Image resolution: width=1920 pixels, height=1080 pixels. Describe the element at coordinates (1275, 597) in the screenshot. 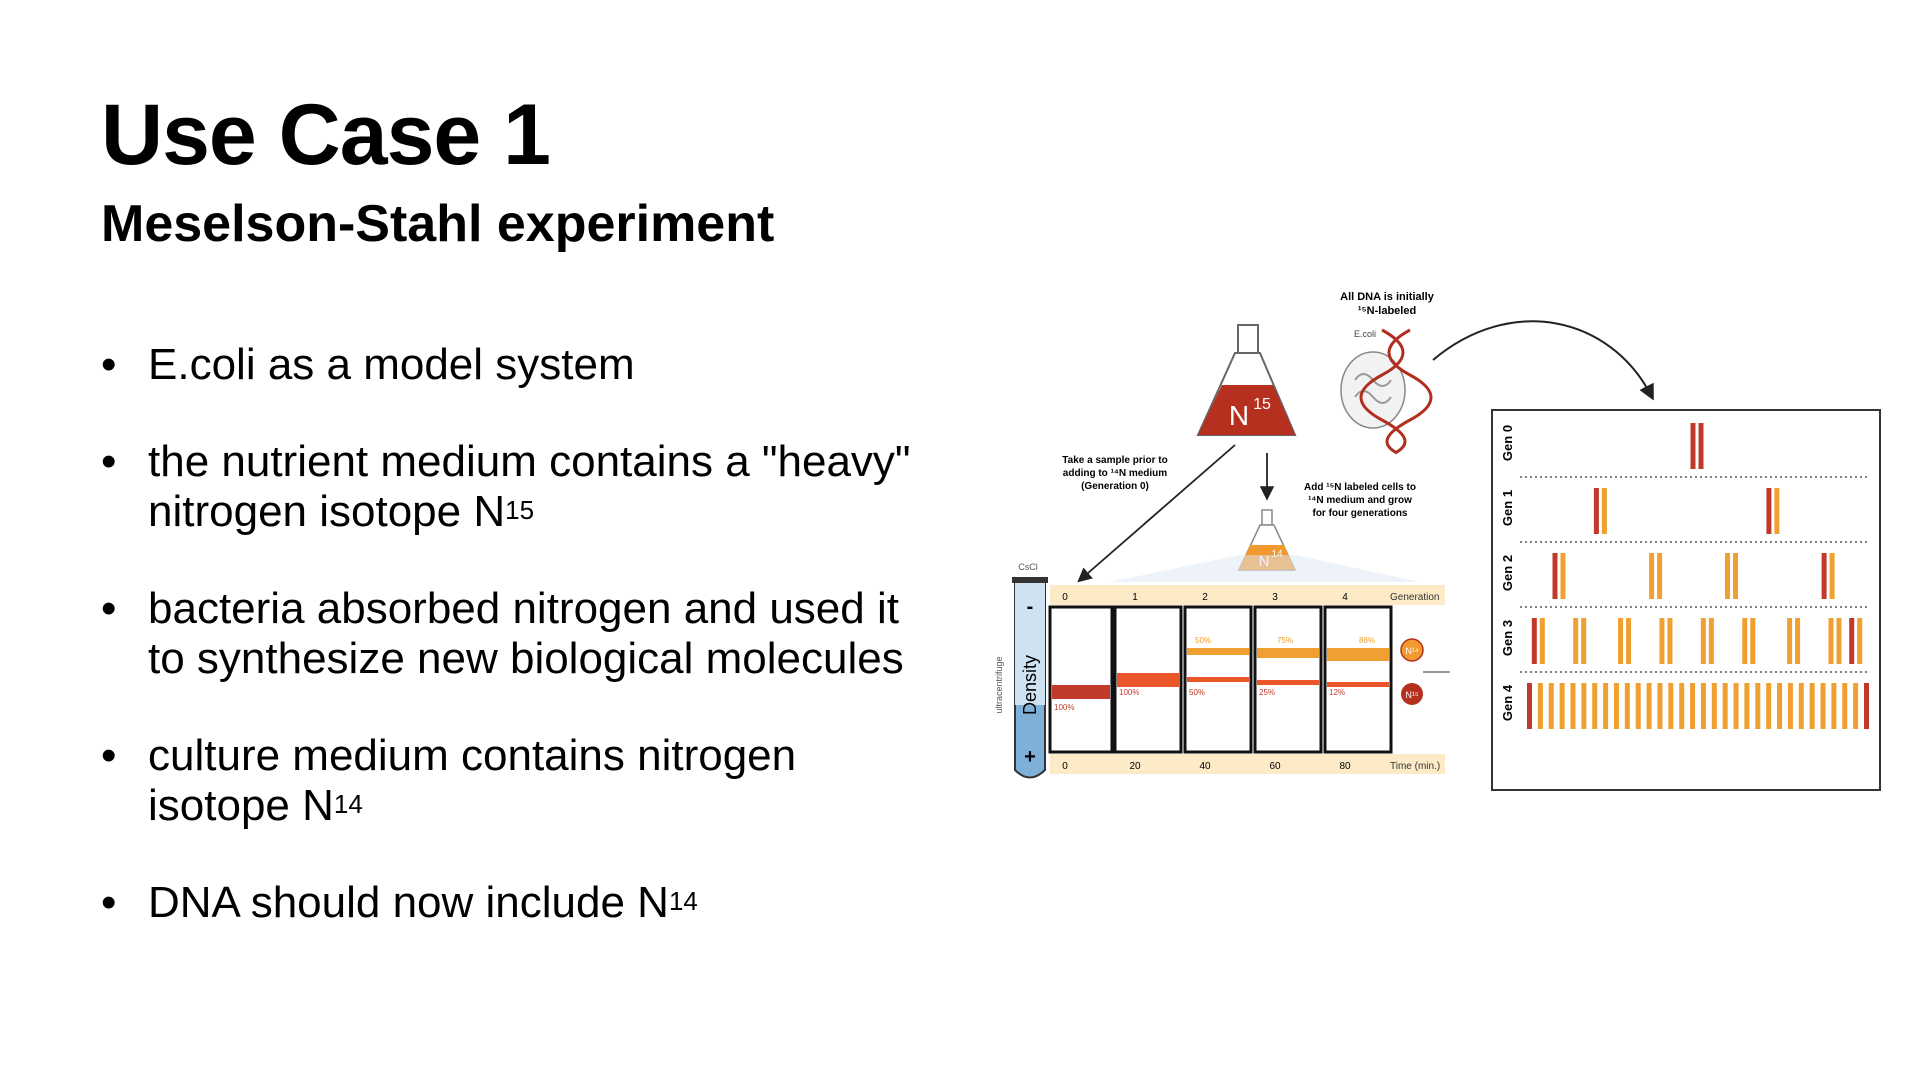

I see `generation-tick: 3` at that location.